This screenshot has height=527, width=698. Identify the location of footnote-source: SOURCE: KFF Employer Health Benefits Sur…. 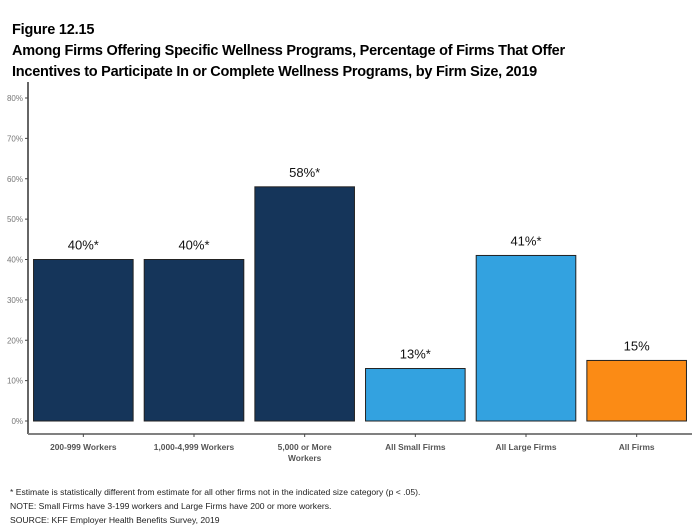
(115, 520).